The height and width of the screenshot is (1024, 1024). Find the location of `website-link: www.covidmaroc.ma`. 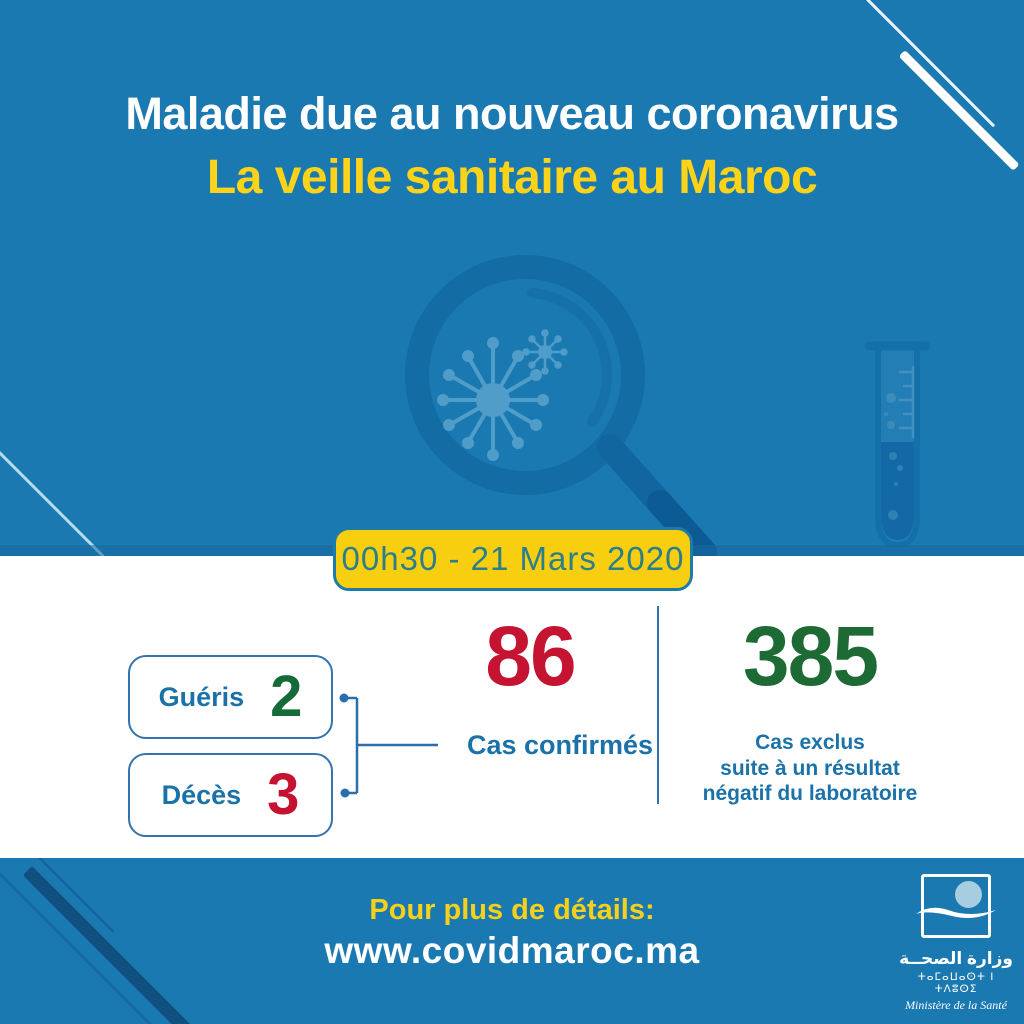

website-link: www.covidmaroc.ma is located at coordinates (512, 950).